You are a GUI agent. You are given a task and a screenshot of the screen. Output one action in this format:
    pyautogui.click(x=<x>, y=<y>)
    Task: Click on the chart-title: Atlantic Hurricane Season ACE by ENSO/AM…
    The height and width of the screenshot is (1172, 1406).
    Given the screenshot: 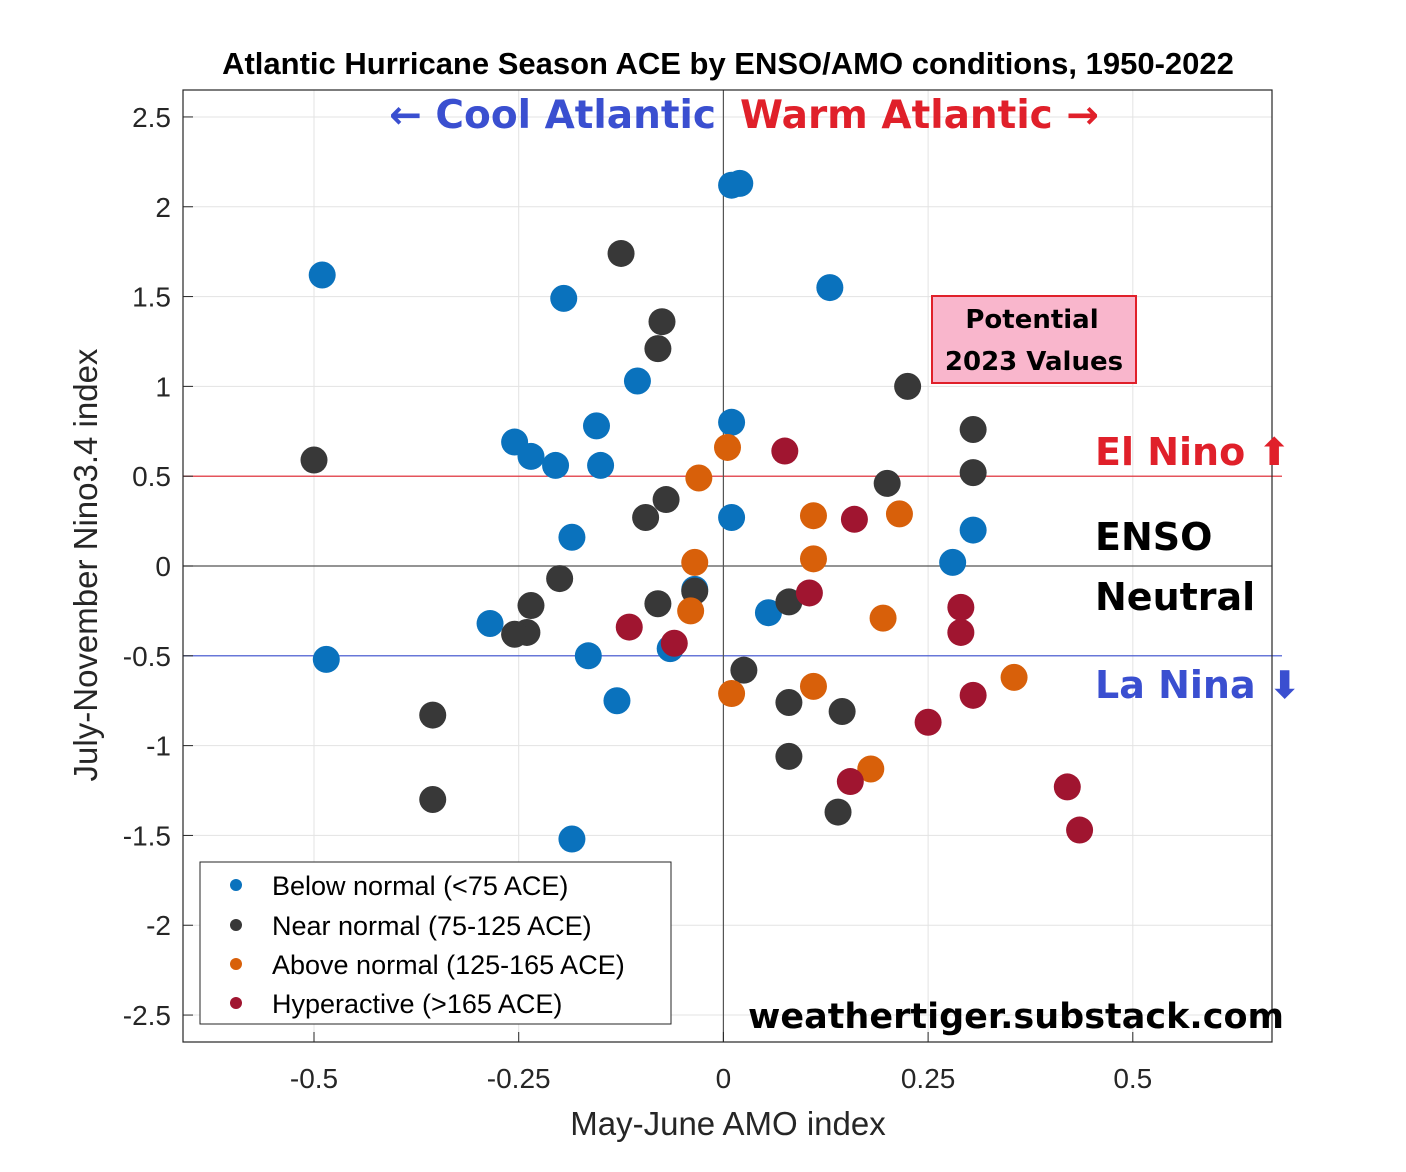 What is the action you would take?
    pyautogui.click(x=728, y=63)
    